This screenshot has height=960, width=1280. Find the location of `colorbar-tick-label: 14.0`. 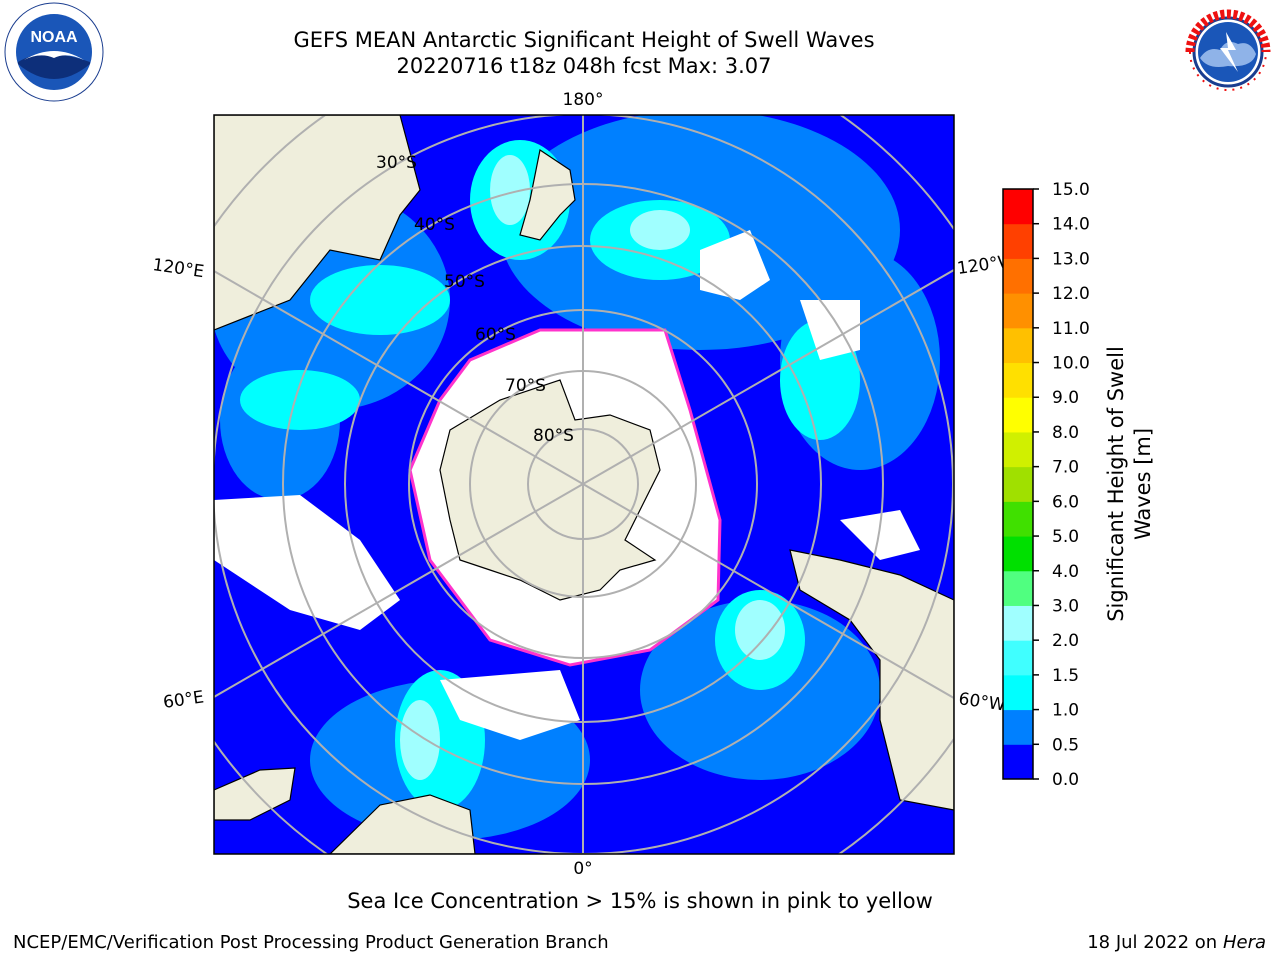

colorbar-tick-label: 14.0 is located at coordinates (1071, 225).